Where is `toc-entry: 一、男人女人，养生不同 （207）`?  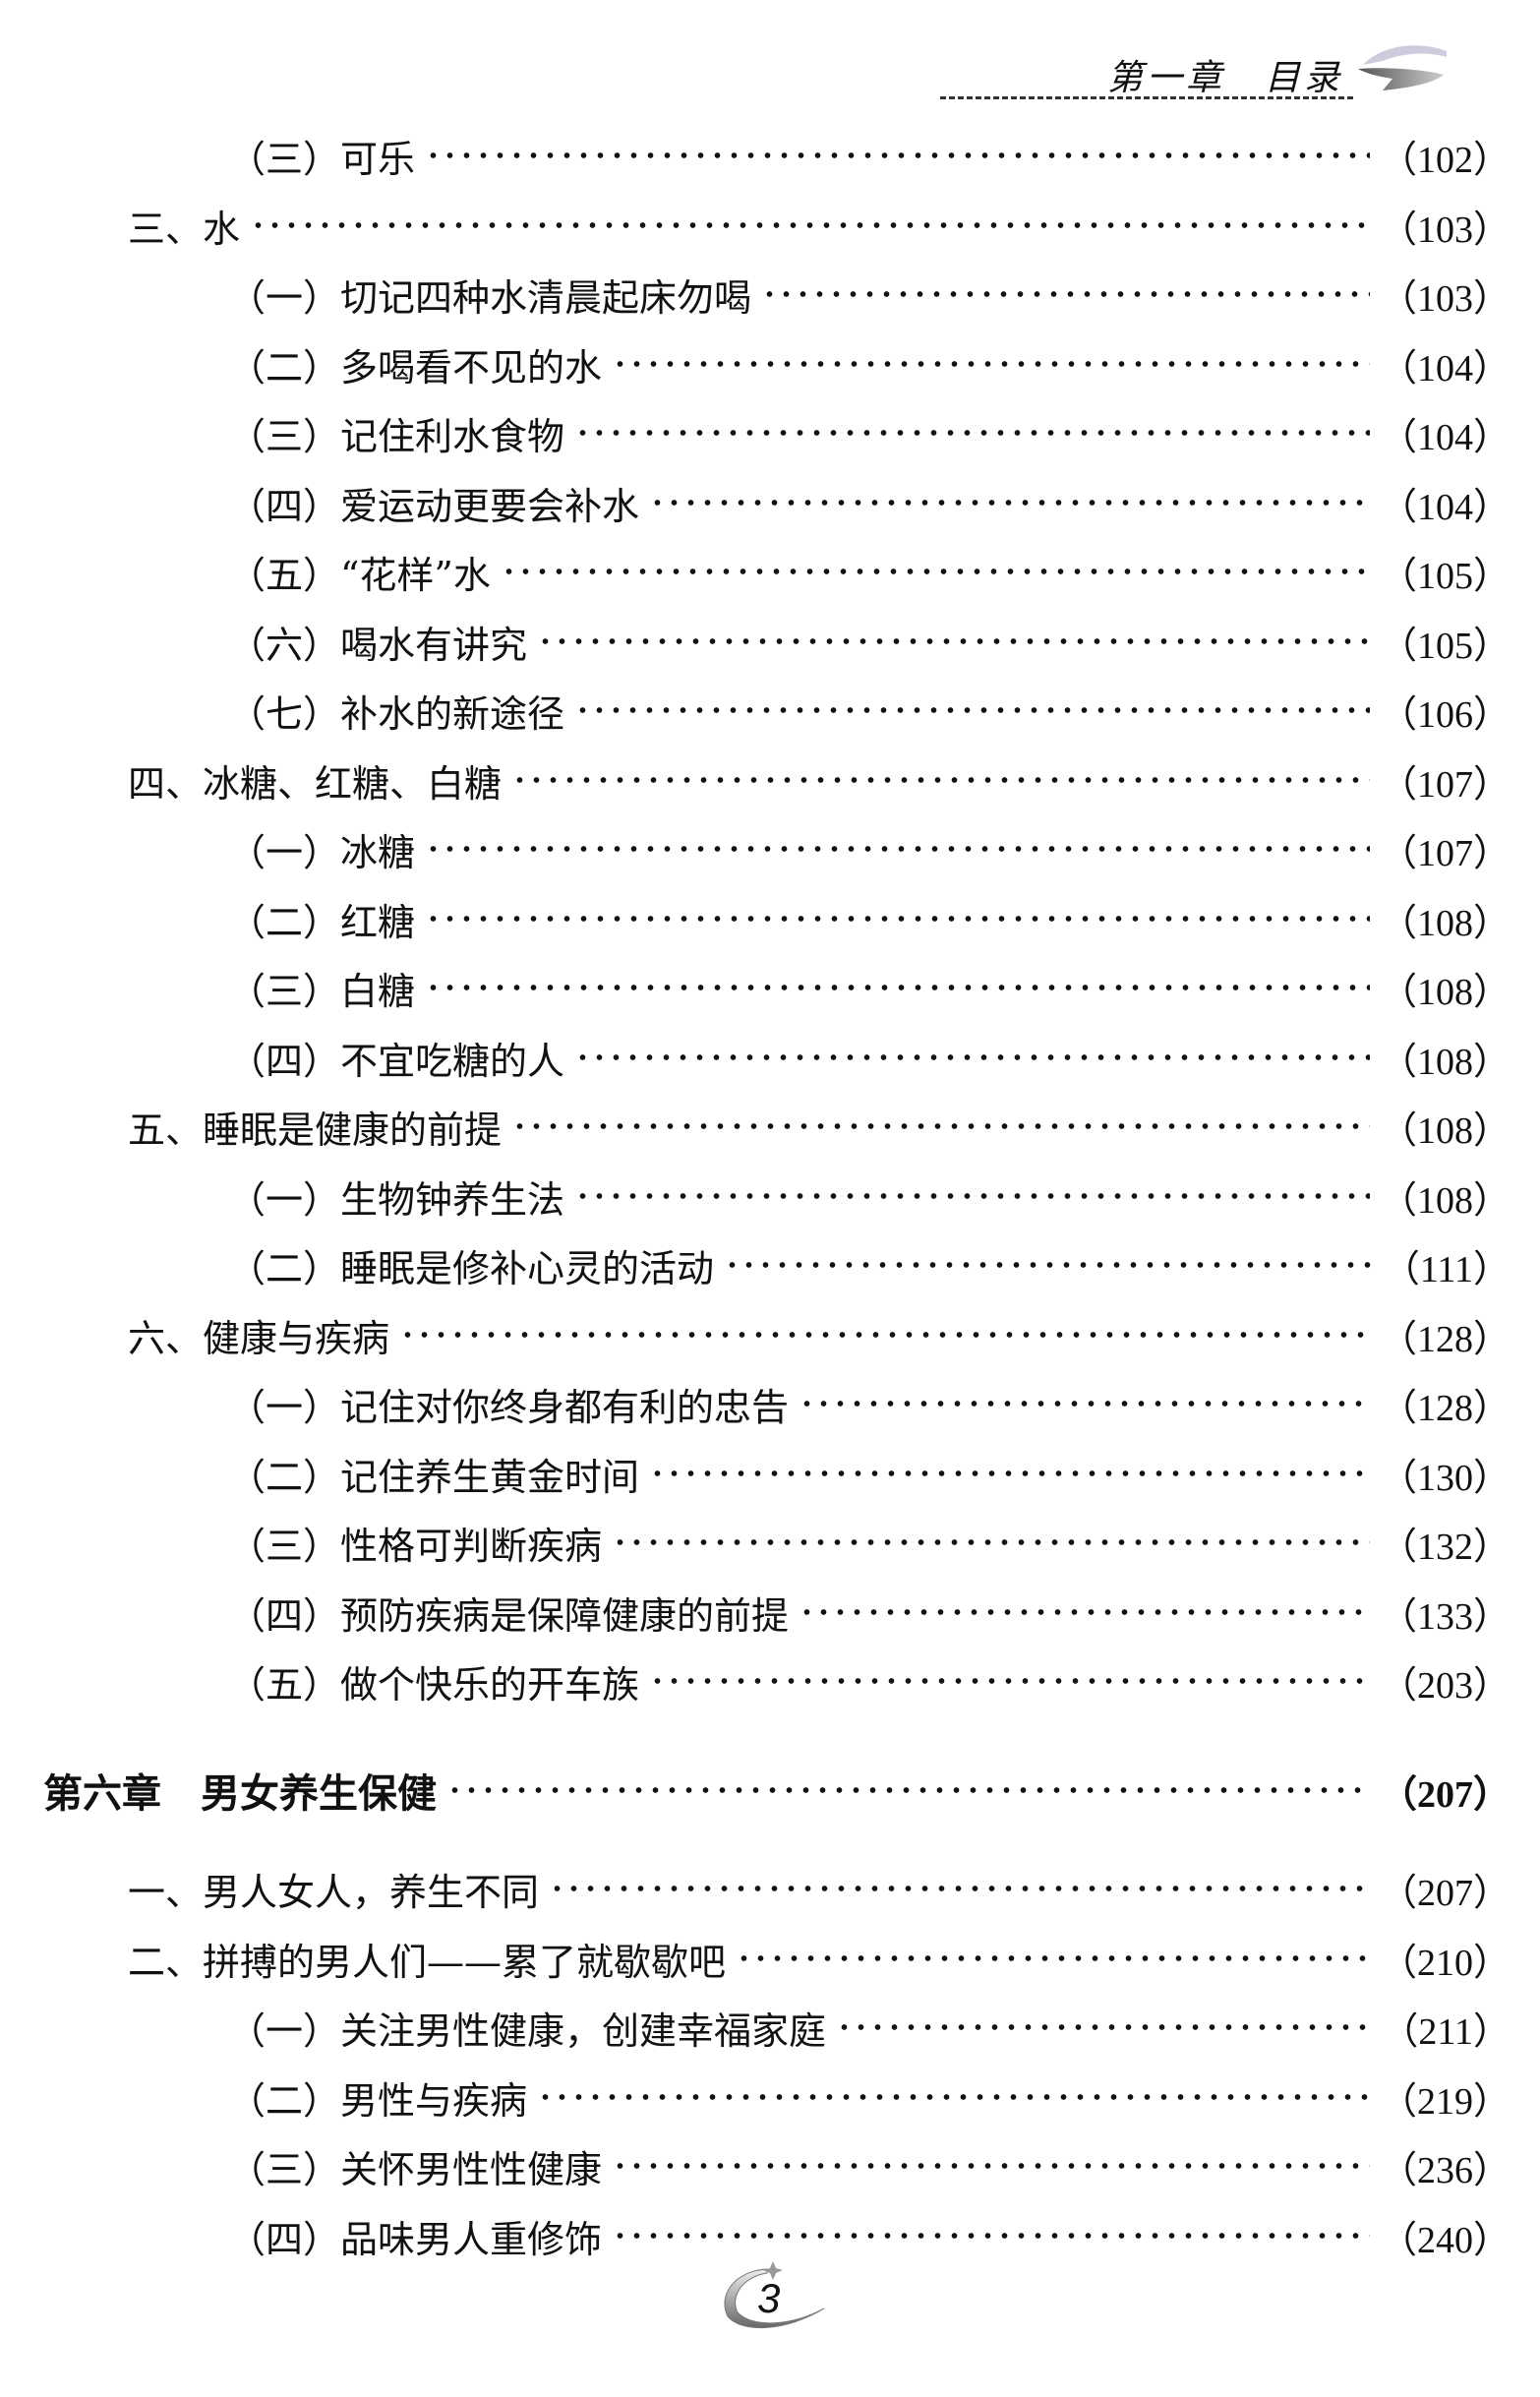
toc-entry: 一、男人女人，养生不同 （207） is located at coordinates (755, 1888).